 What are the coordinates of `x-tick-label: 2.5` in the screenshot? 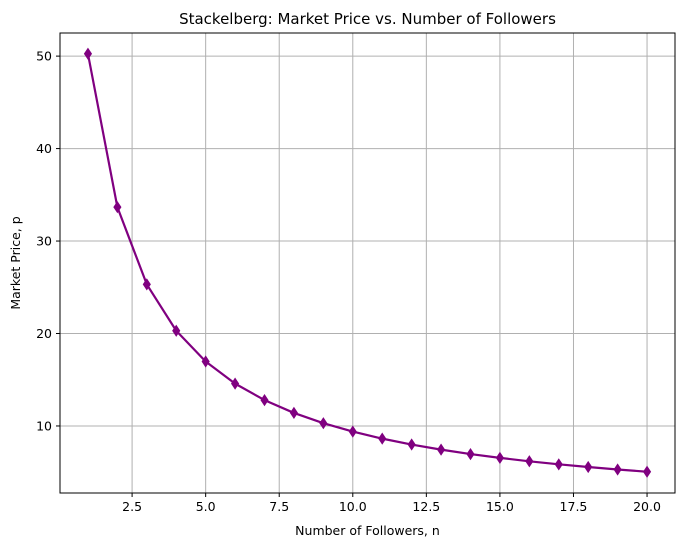 It's located at (132, 506).